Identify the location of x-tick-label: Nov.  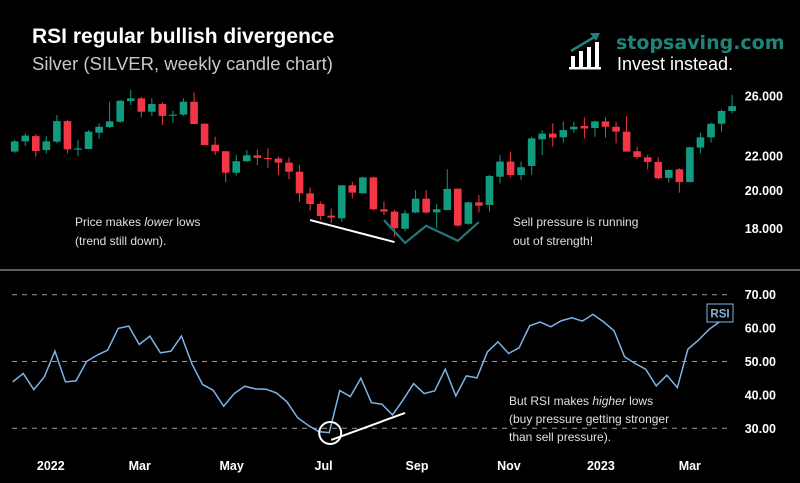
(509, 466).